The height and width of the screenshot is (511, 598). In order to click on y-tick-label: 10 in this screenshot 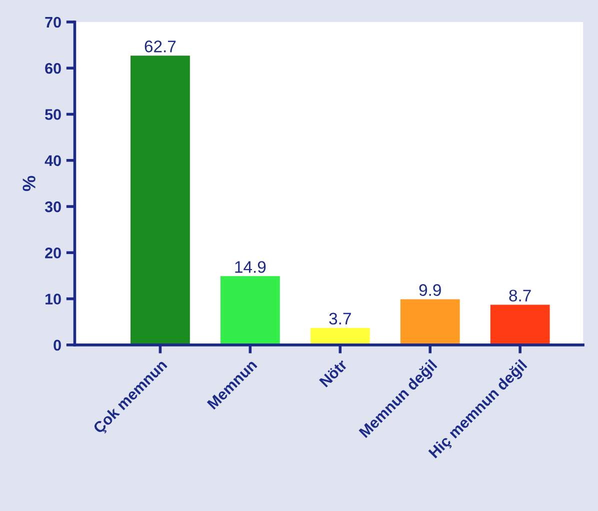, I will do `click(53, 299)`.